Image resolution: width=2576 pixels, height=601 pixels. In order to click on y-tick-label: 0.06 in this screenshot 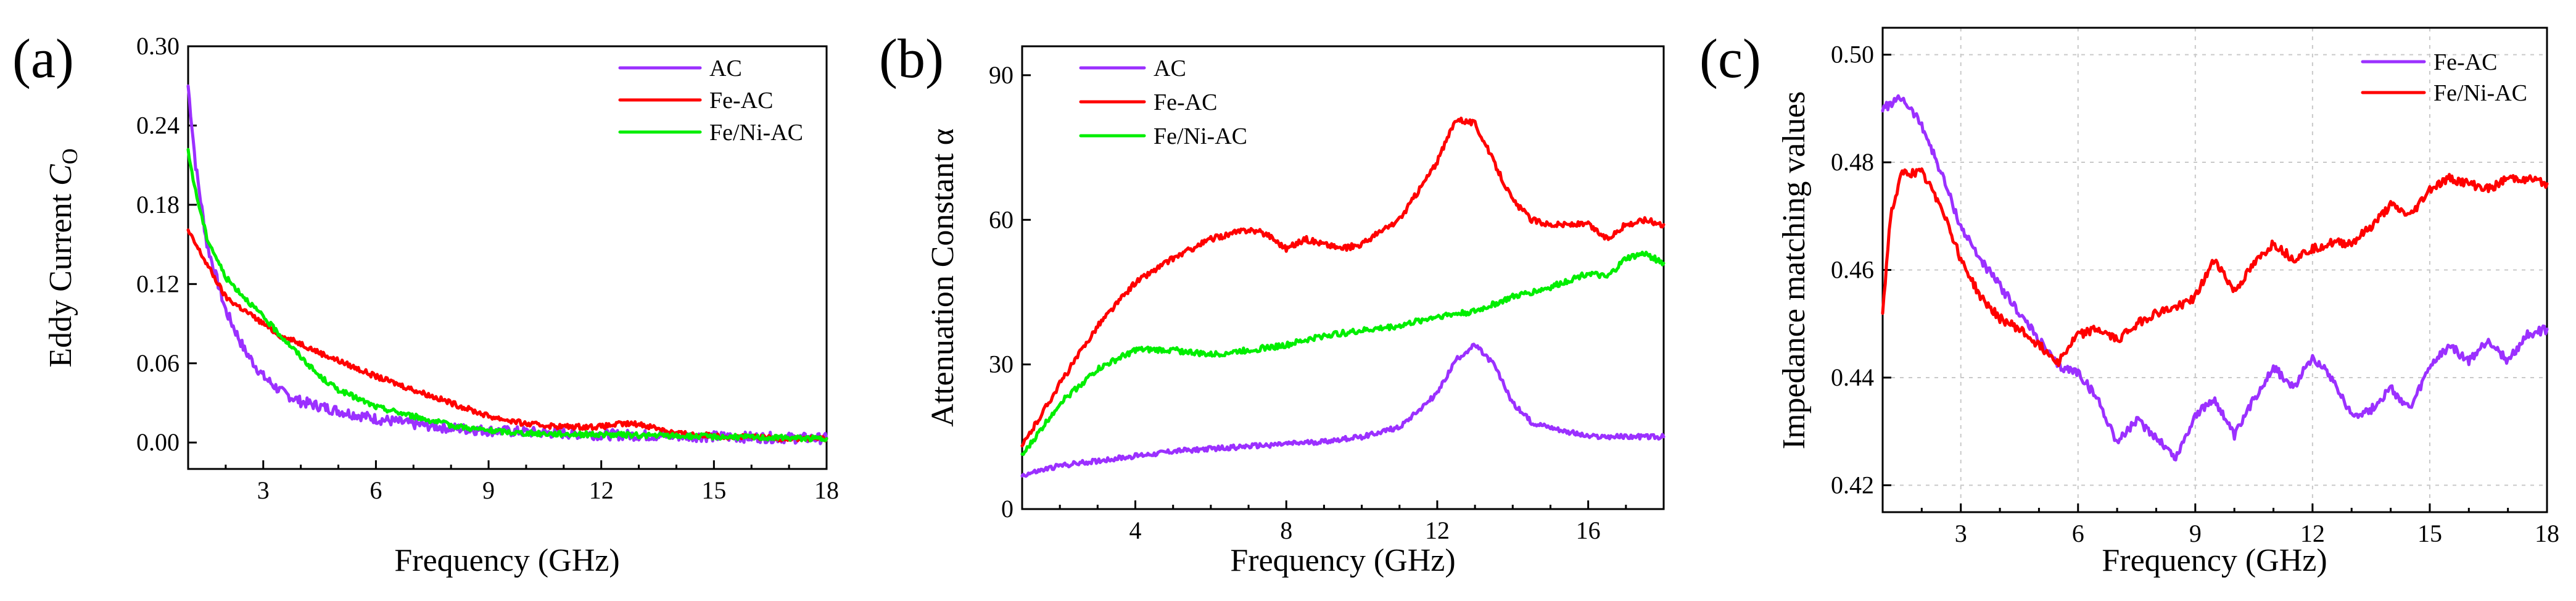, I will do `click(158, 363)`.